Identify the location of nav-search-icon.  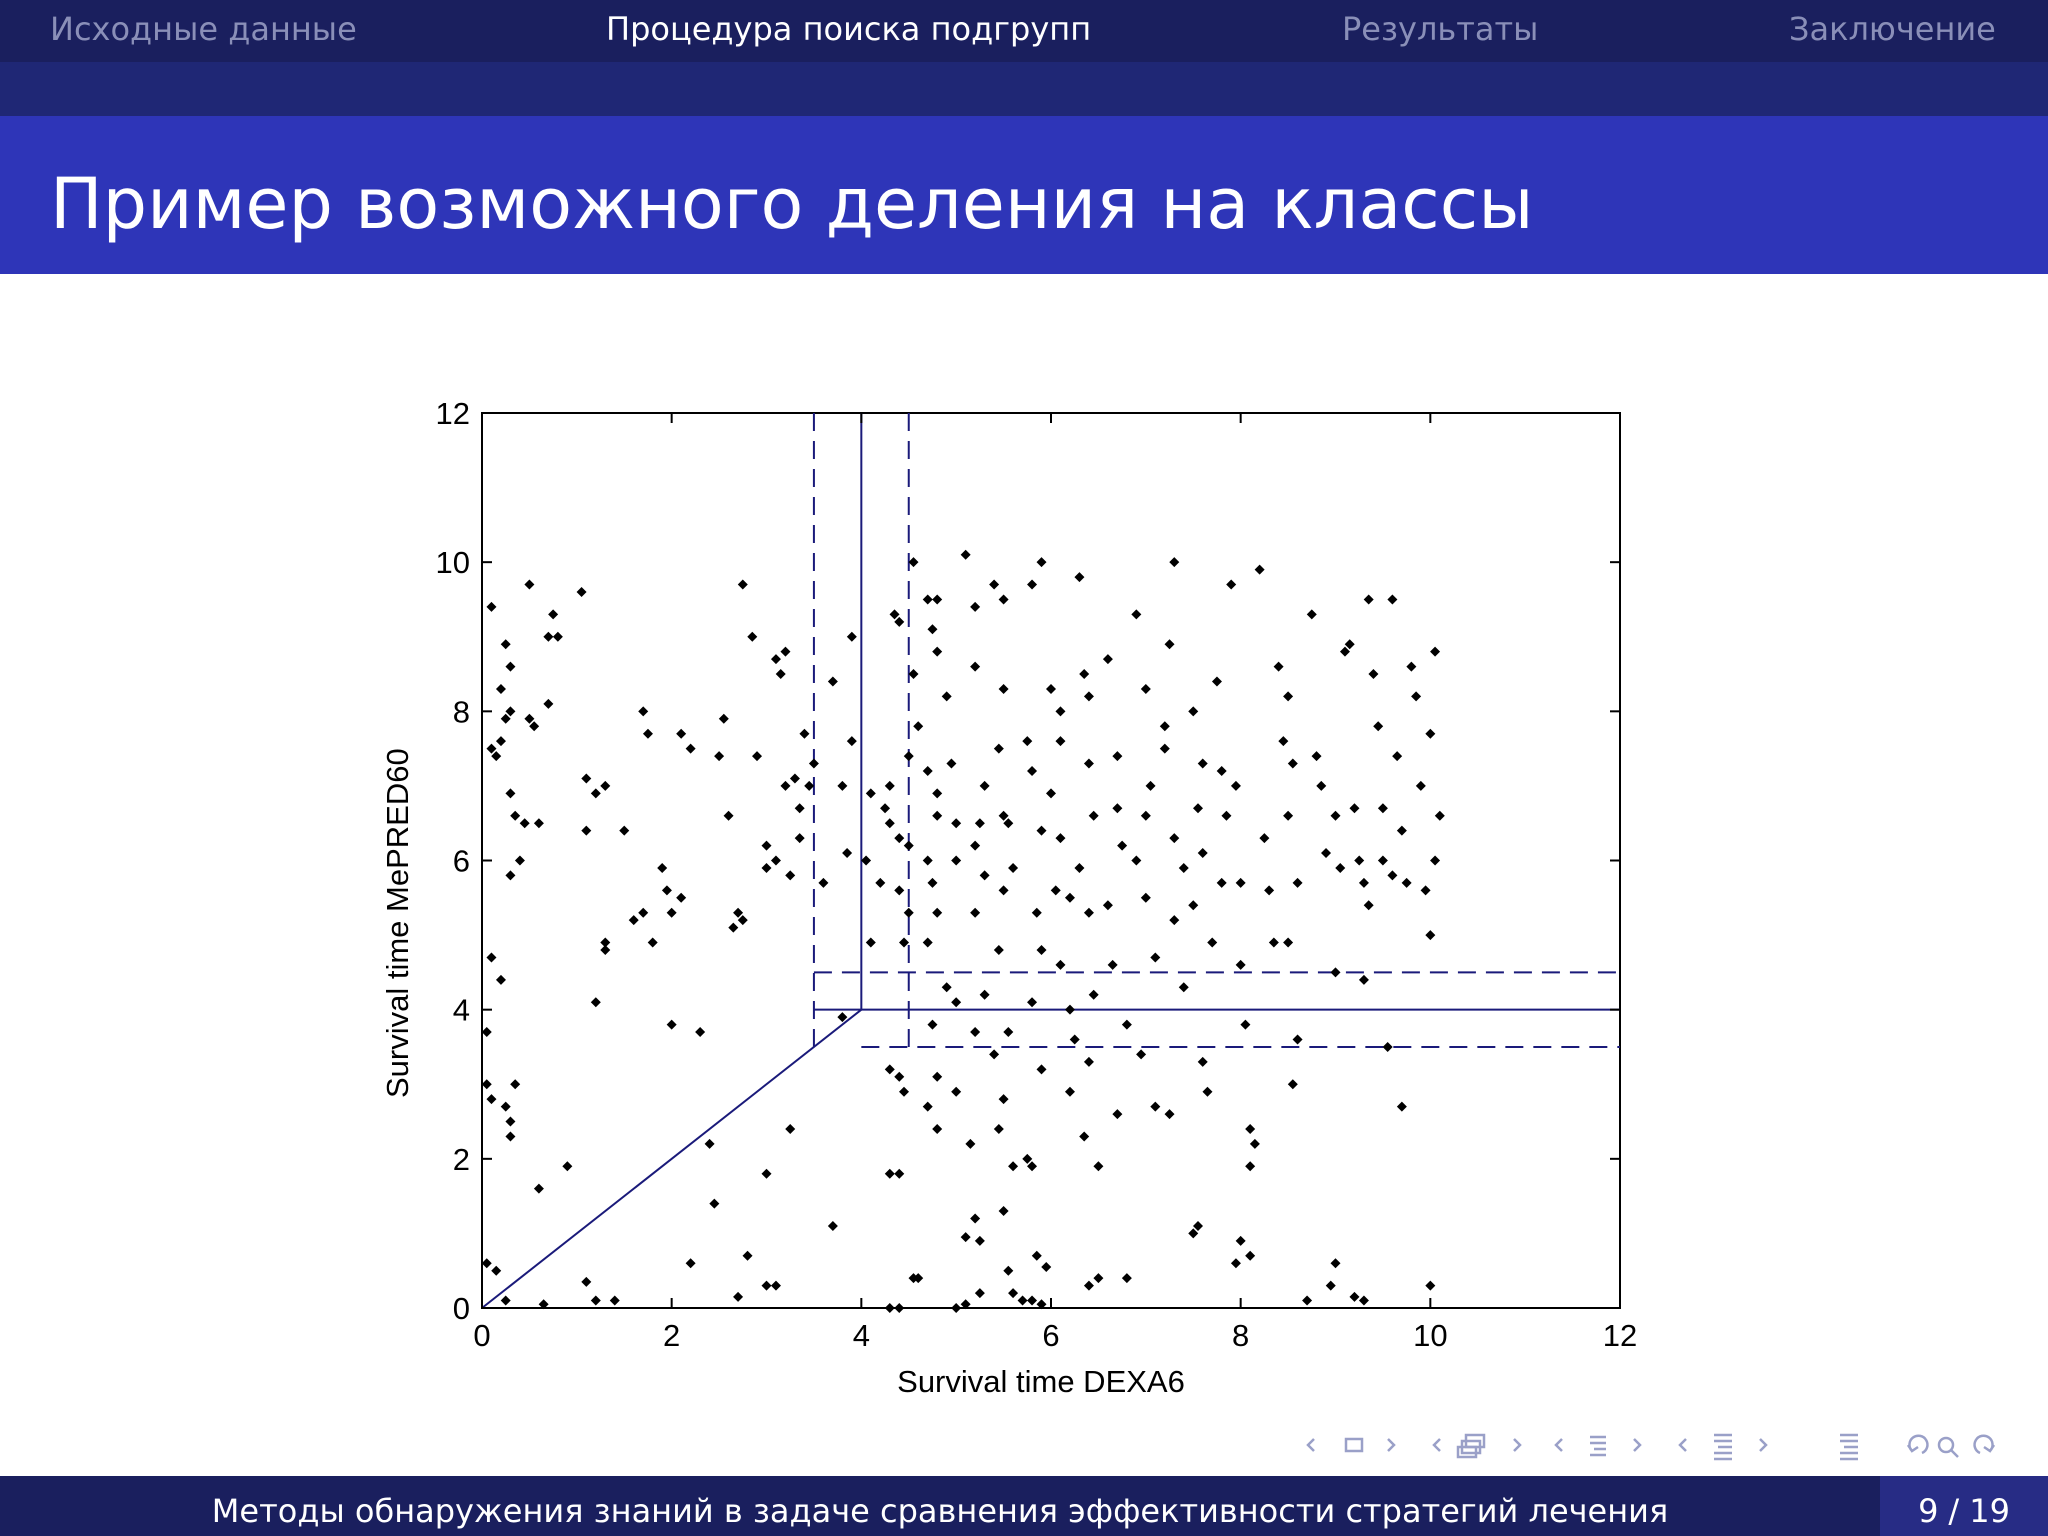
(1948, 1447).